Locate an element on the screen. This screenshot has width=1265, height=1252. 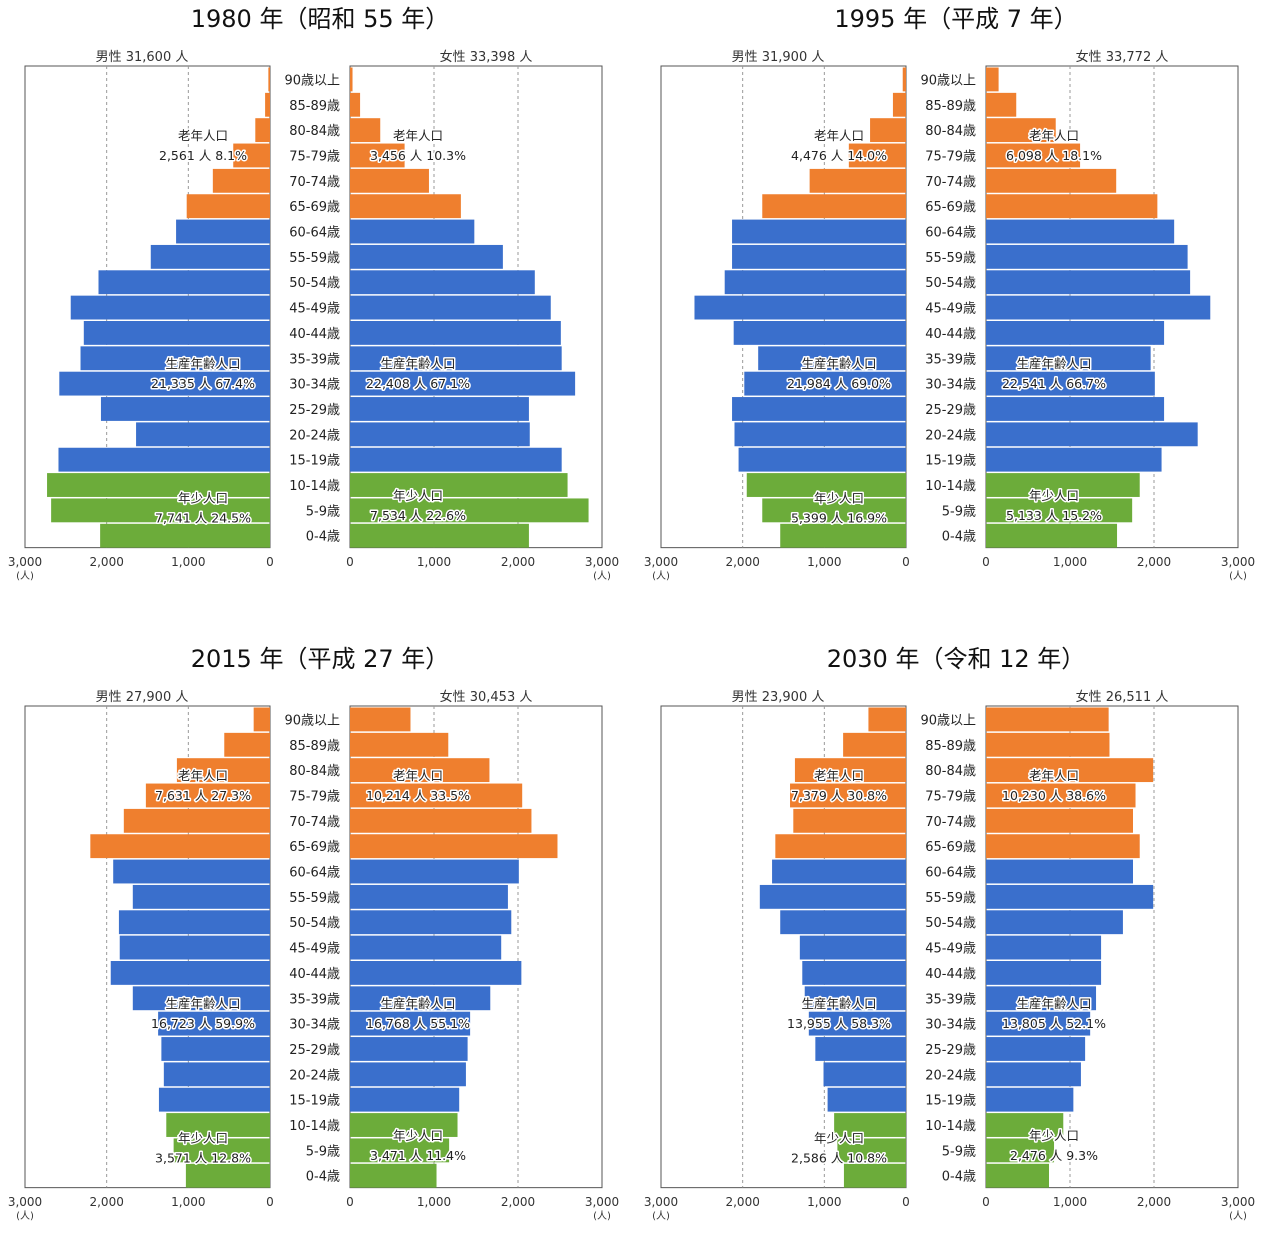
age-label: 50-54歳 is located at coordinates (314, 923).